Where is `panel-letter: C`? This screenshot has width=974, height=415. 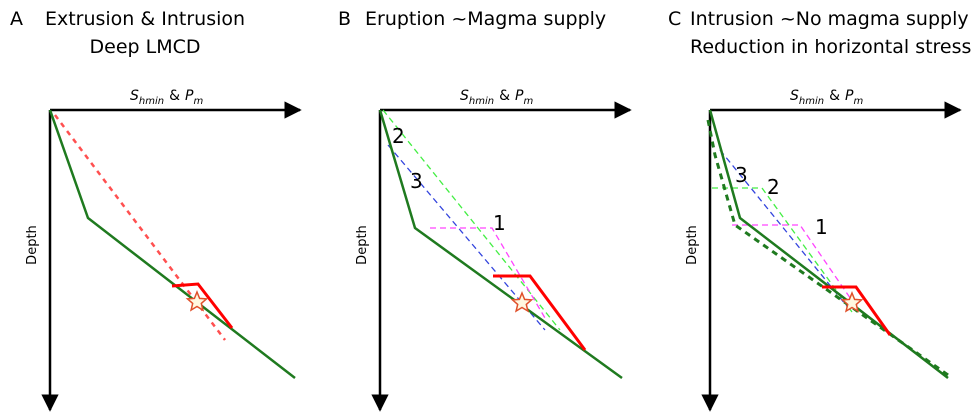
panel-letter: C is located at coordinates (674, 19).